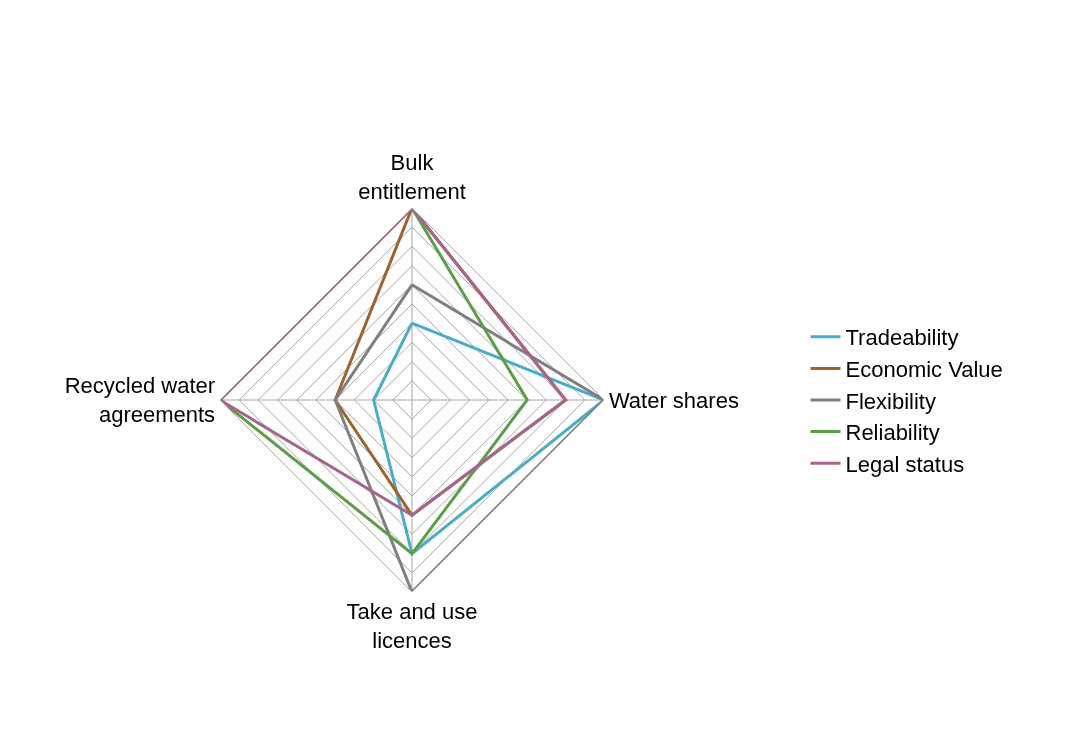 This screenshot has height=740, width=1074. What do you see at coordinates (905, 464) in the screenshot?
I see `legend-label: Legal status` at bounding box center [905, 464].